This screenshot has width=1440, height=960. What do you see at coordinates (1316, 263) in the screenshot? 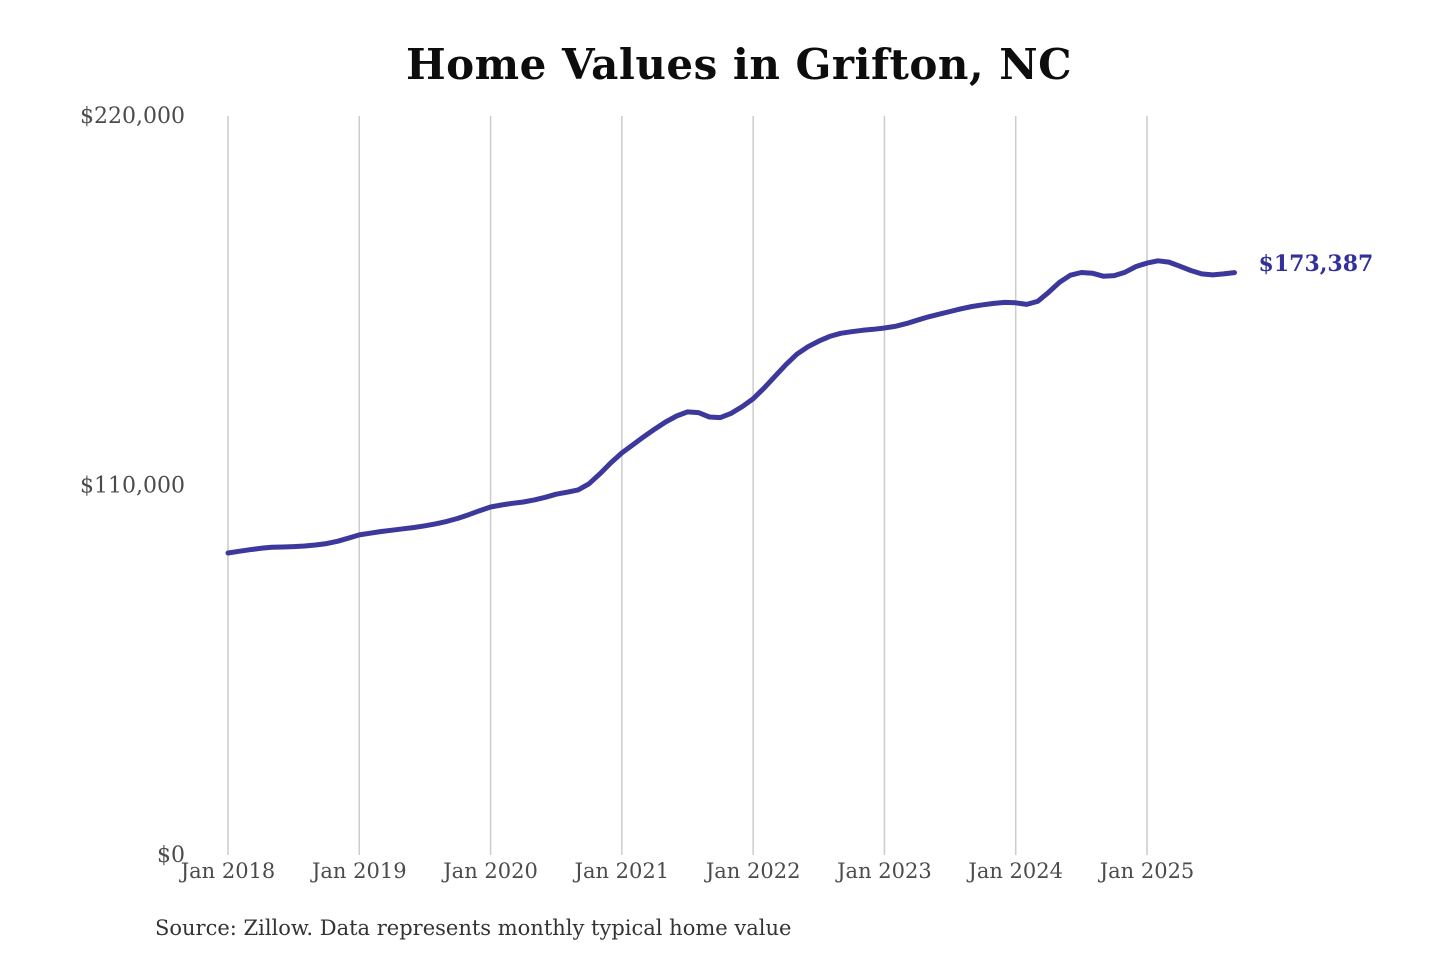
I see `latest-value-label: $173,387` at bounding box center [1316, 263].